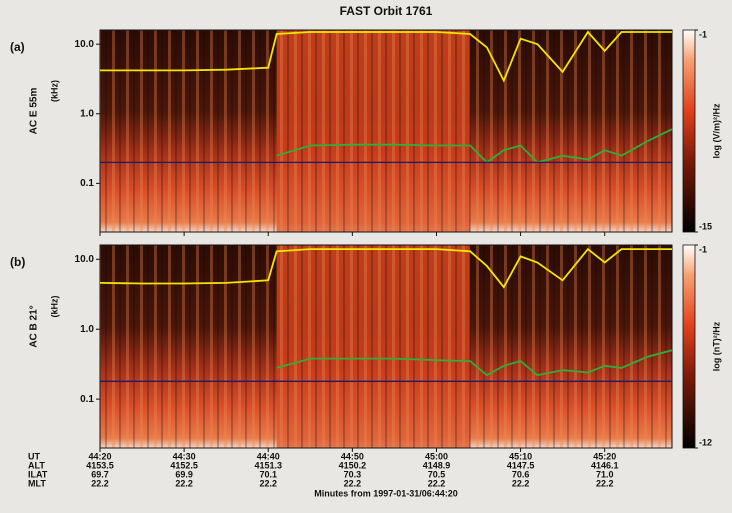  I want to click on x-tick-label: 44:30, so click(184, 456).